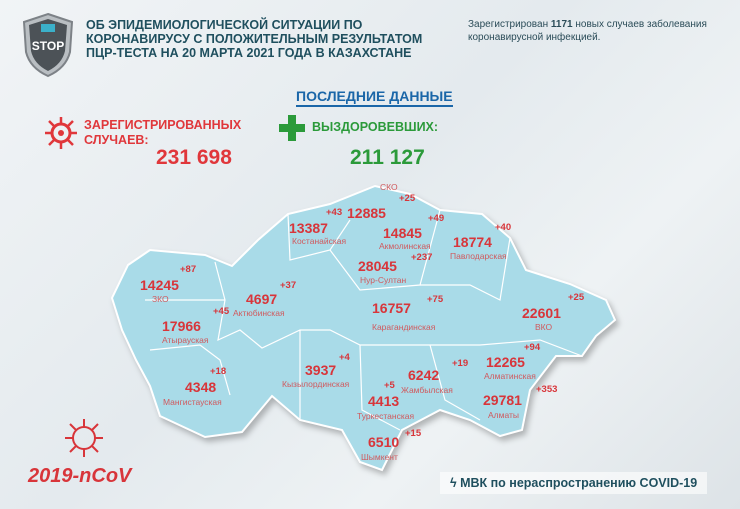 Image resolution: width=740 pixels, height=509 pixels. I want to click on region-new-cases: +75, so click(435, 299).